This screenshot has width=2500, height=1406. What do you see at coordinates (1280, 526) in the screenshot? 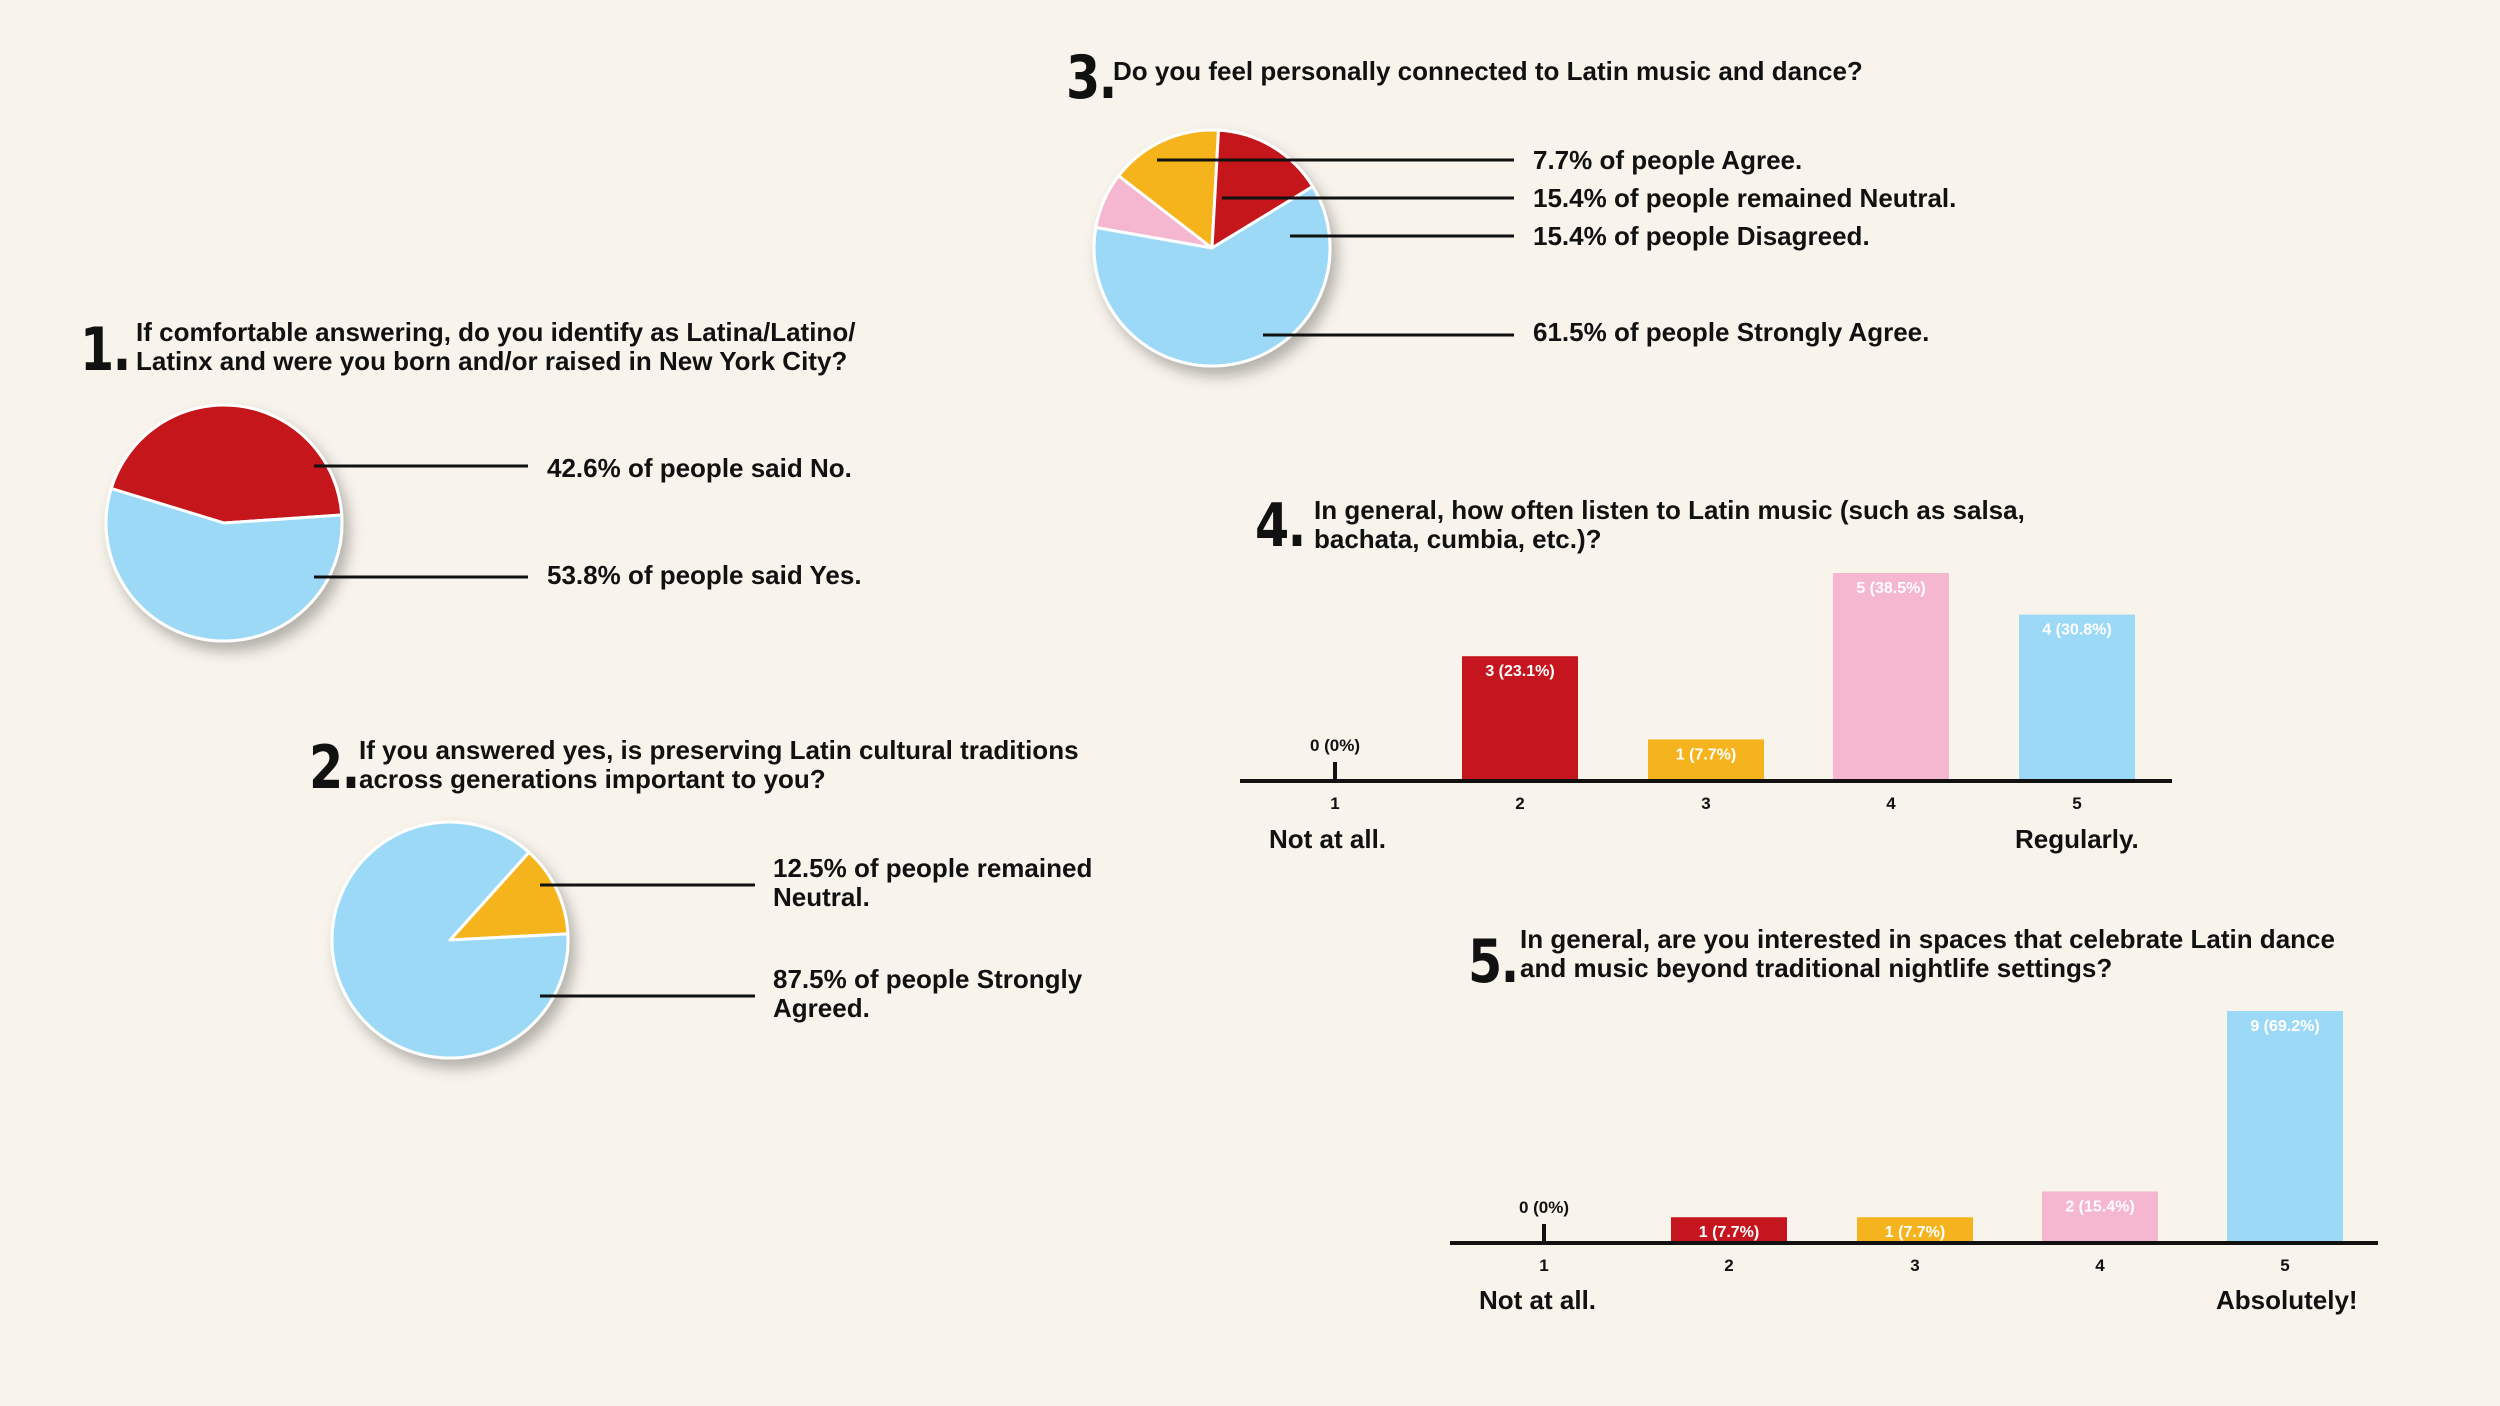
I see `question-4-number: 4.` at bounding box center [1280, 526].